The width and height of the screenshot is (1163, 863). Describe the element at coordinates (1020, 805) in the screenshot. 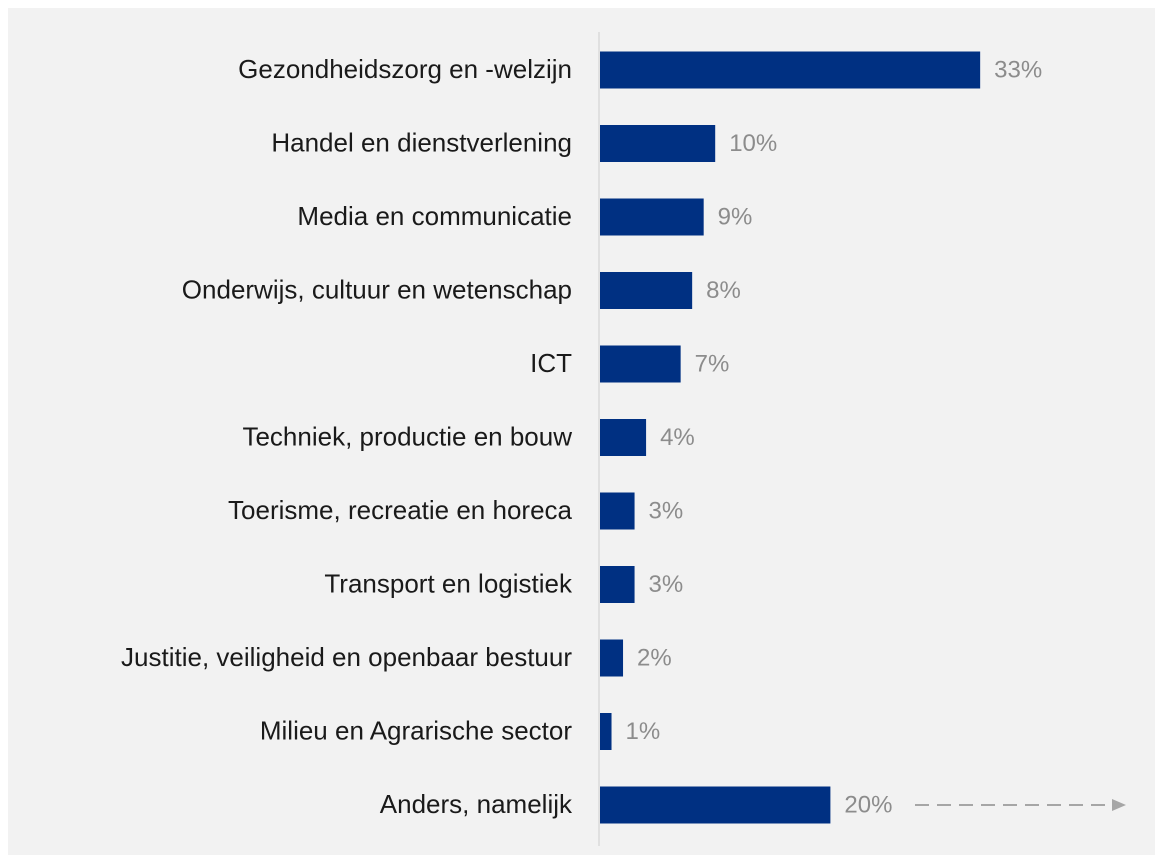

I see `more-arrow` at that location.